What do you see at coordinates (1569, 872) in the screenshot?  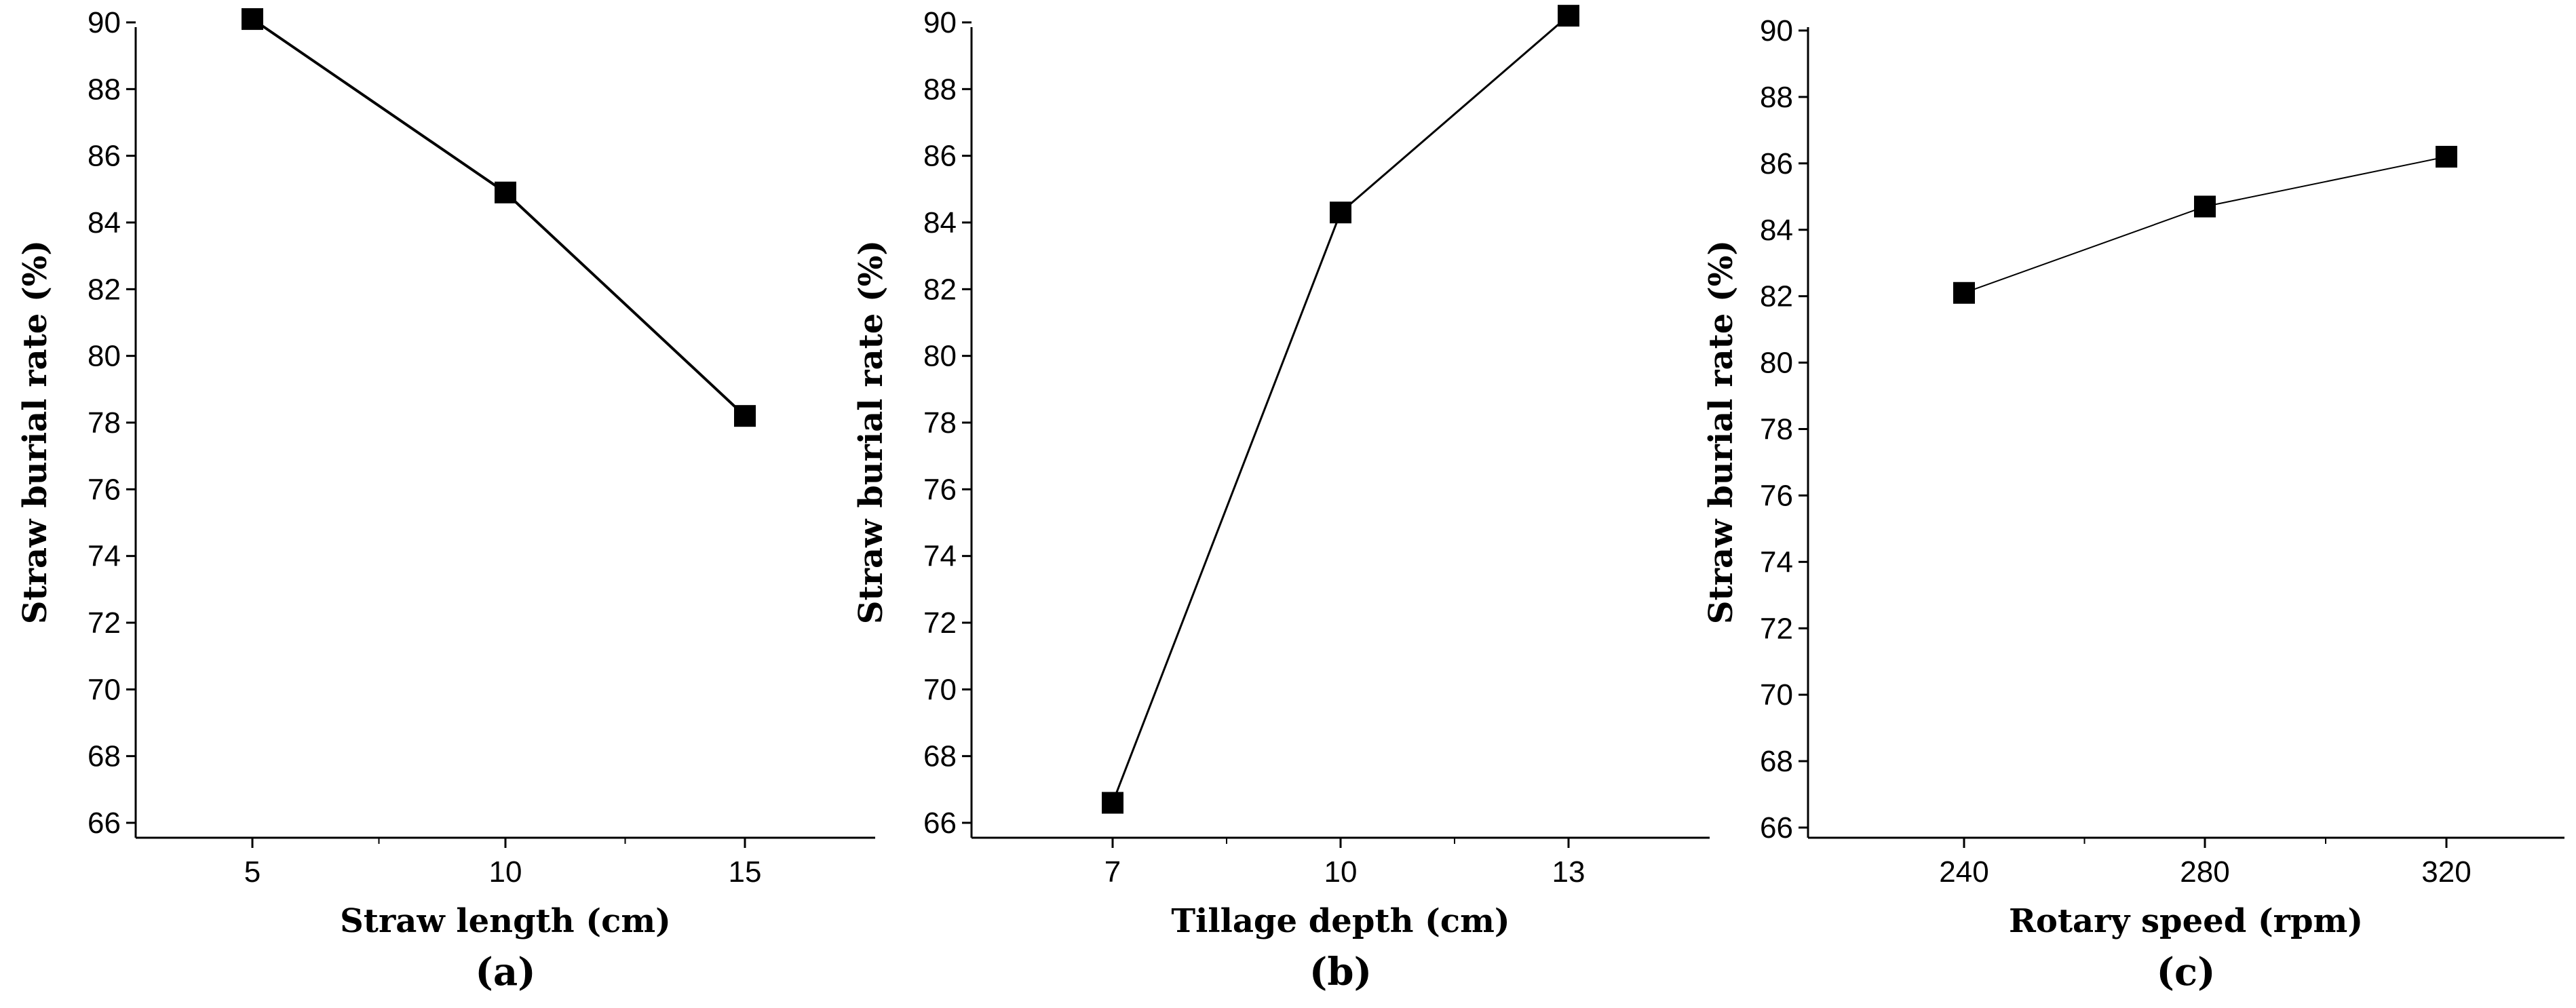 I see `x-tick-label: 13` at bounding box center [1569, 872].